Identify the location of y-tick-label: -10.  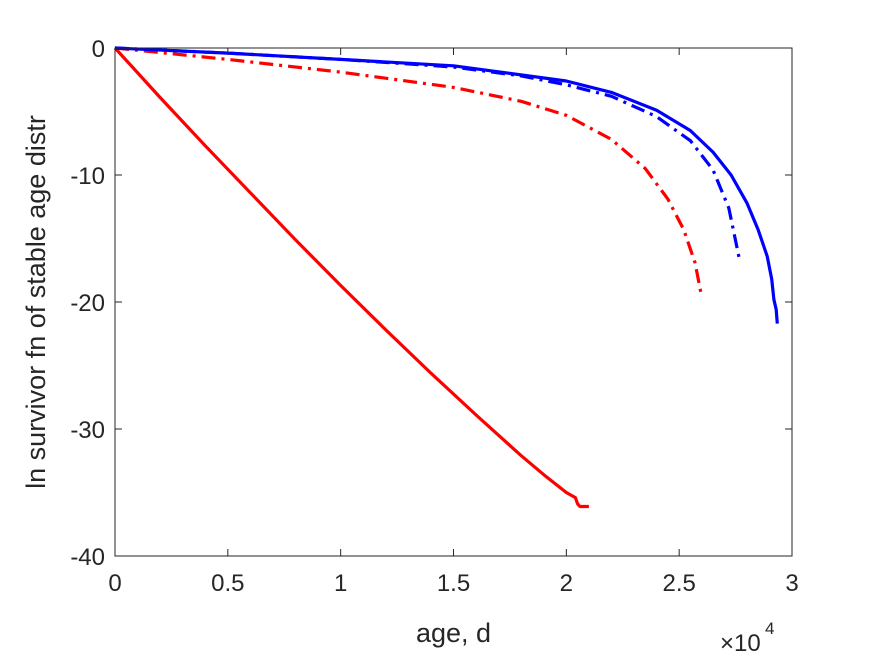
(87, 176).